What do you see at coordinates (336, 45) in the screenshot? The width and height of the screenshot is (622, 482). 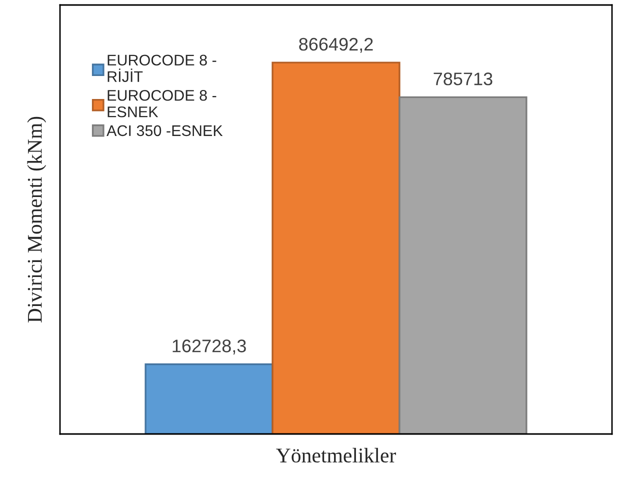 I see `data-label: 866492,2` at bounding box center [336, 45].